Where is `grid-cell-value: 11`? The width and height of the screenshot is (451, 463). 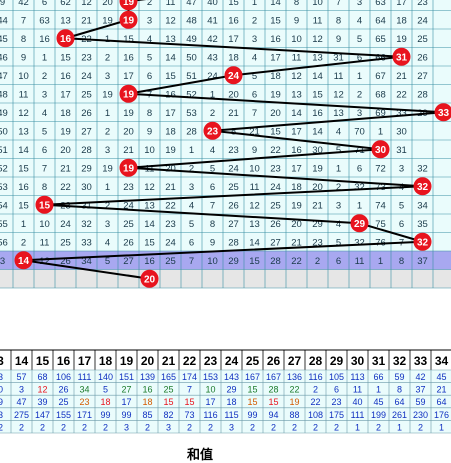
grid-cell-value: 11 is located at coordinates (45, 242).